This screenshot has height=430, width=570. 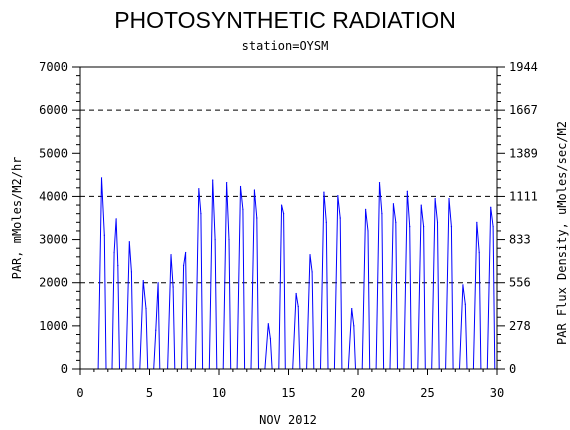 I want to click on y2-tick-label: 1389, so click(x=523, y=153).